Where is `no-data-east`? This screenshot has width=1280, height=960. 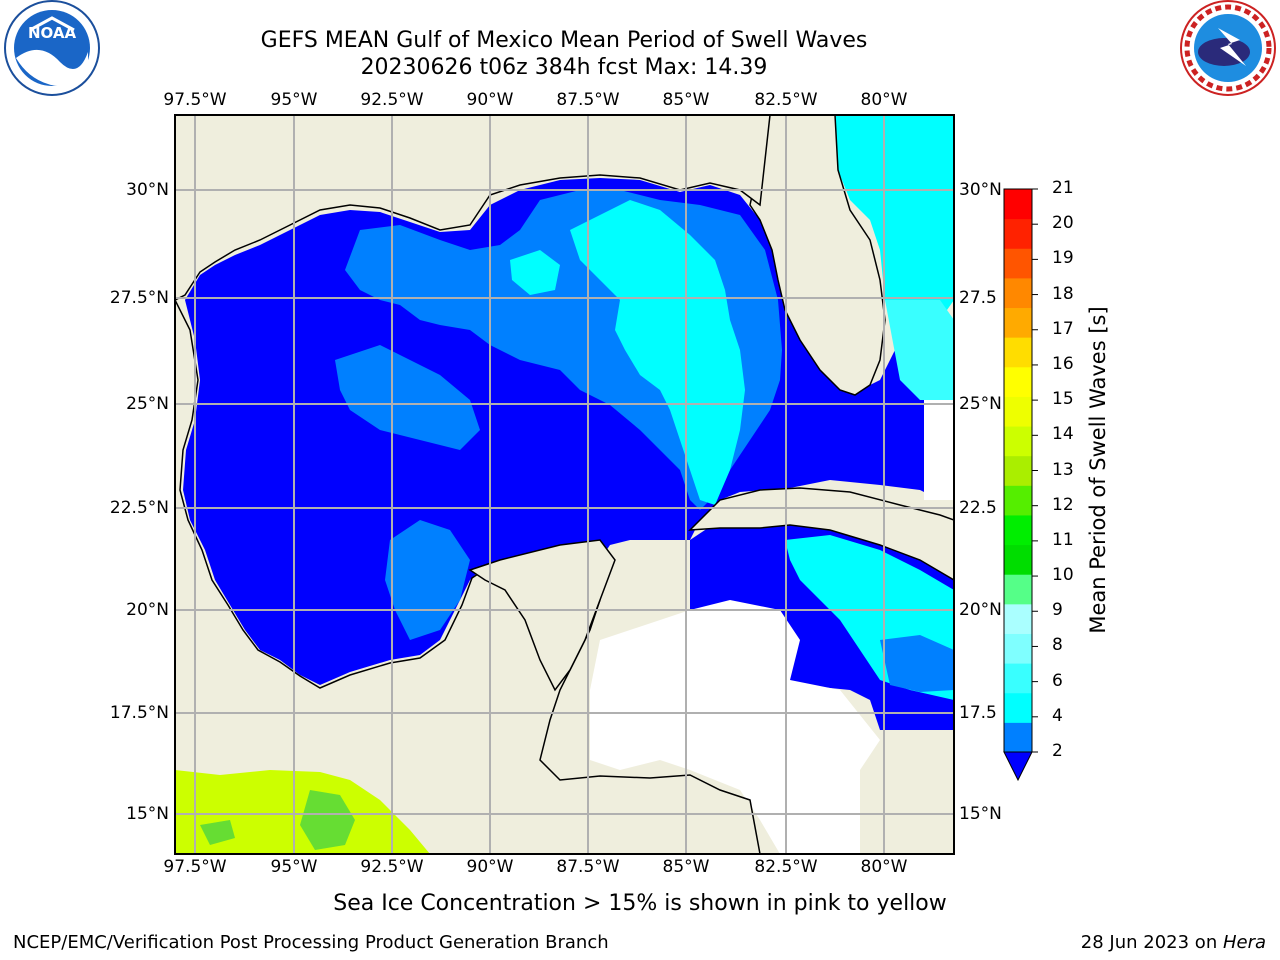 no-data-east is located at coordinates (939, 450).